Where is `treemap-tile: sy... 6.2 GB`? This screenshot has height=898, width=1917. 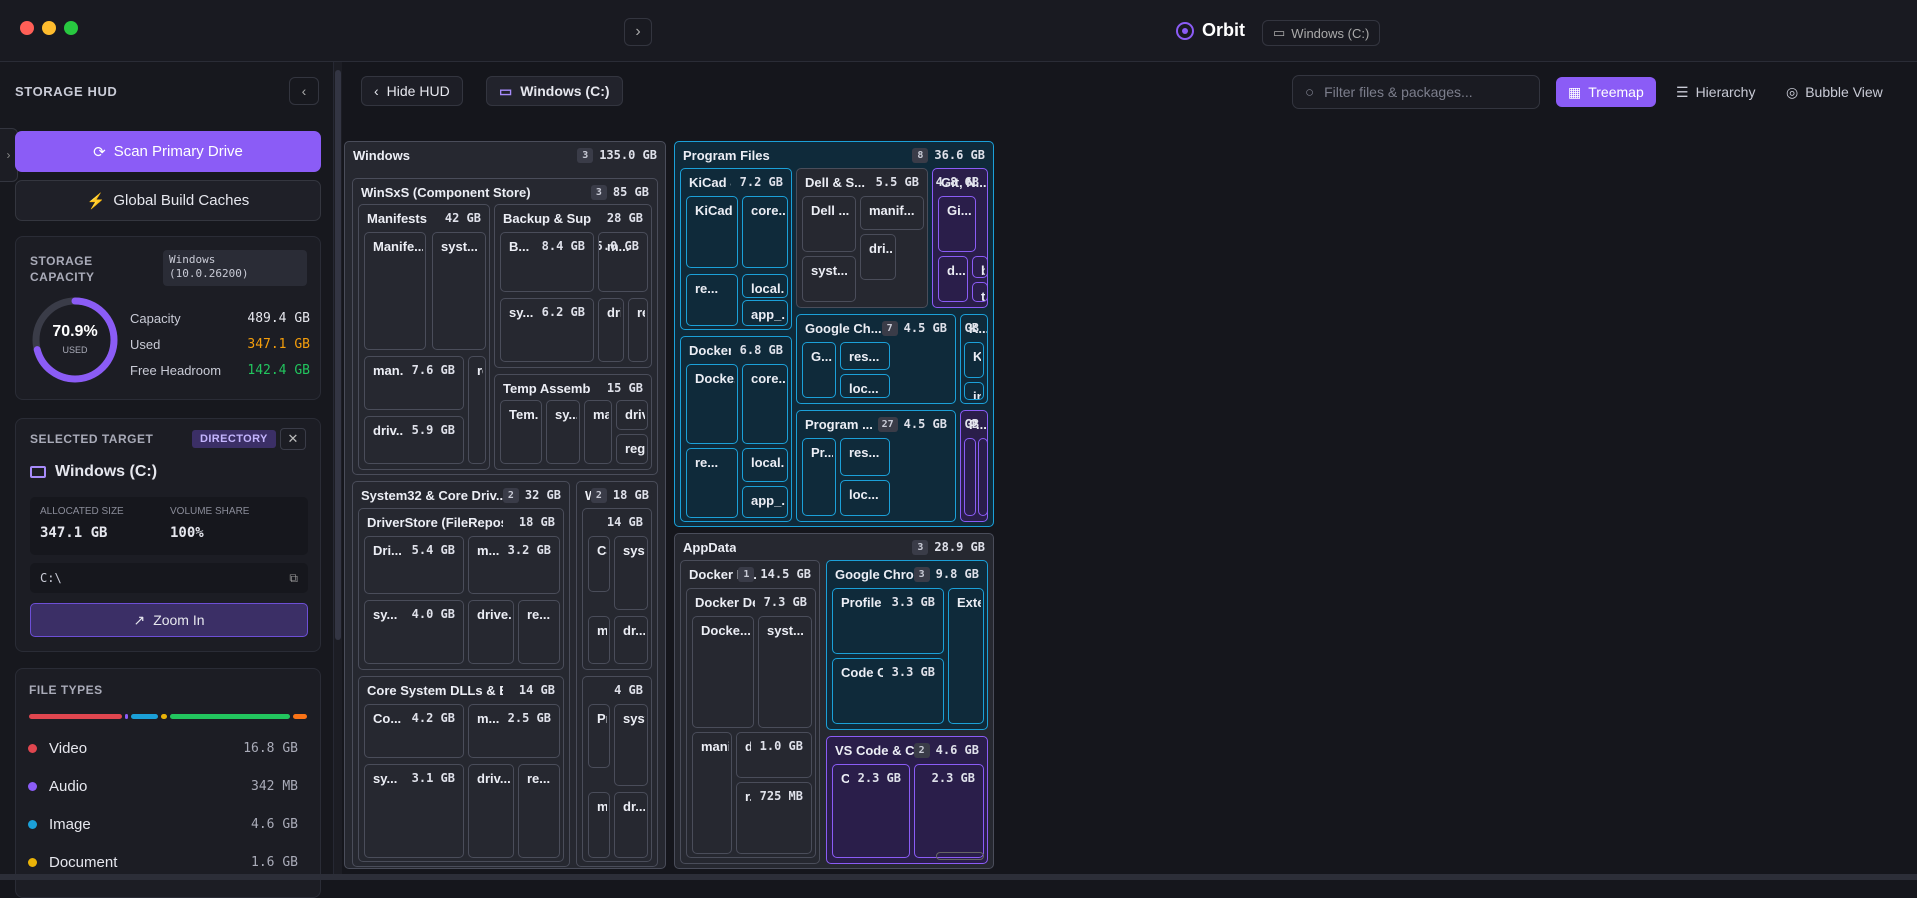 treemap-tile: sy... 6.2 GB is located at coordinates (547, 330).